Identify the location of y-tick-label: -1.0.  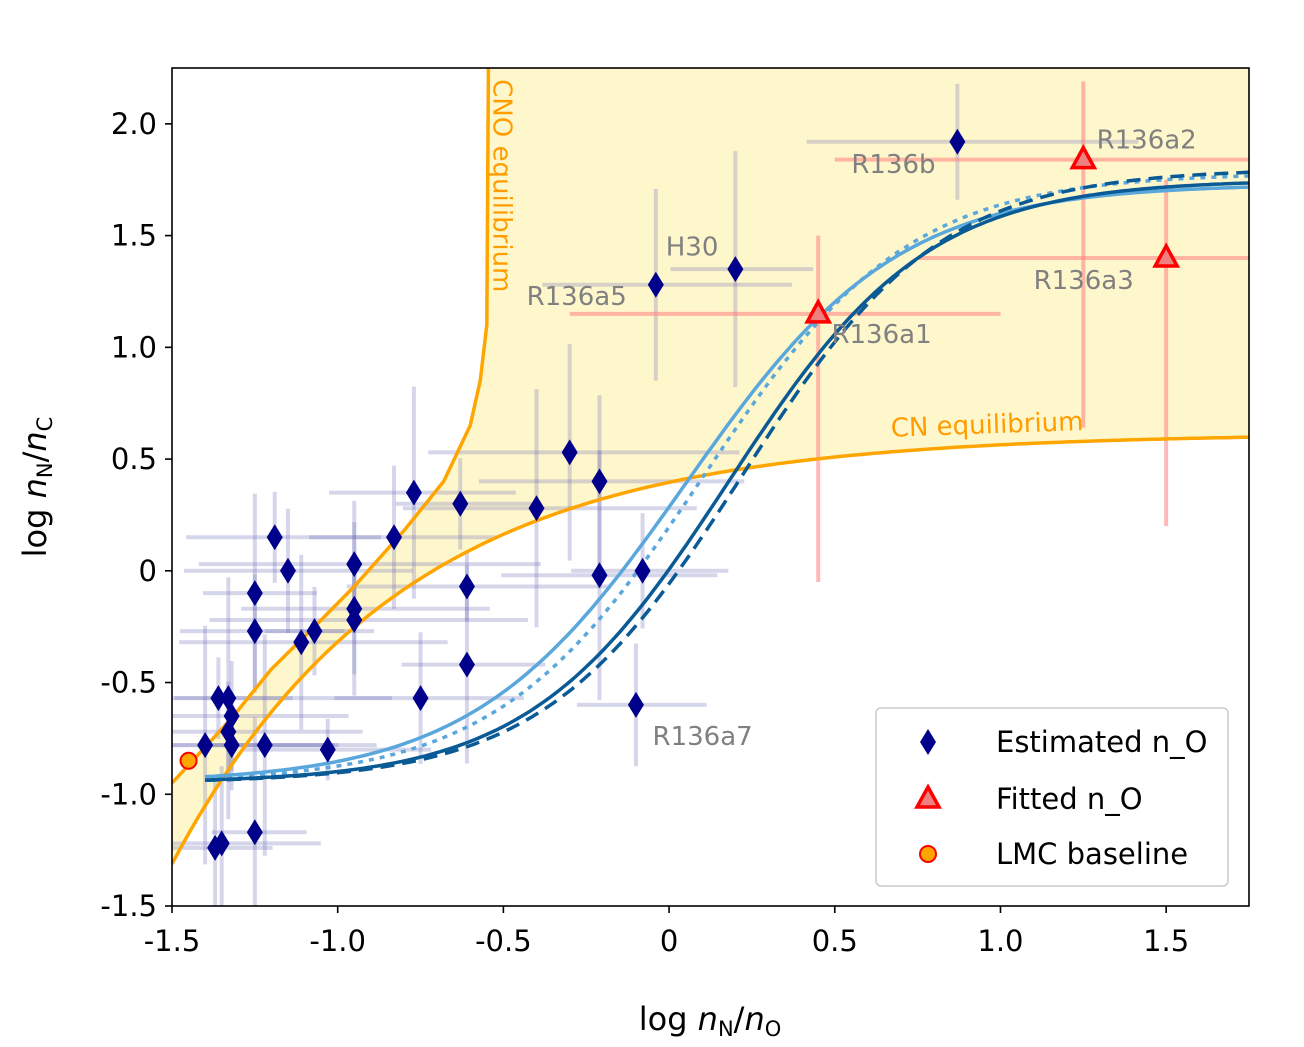
(128, 794).